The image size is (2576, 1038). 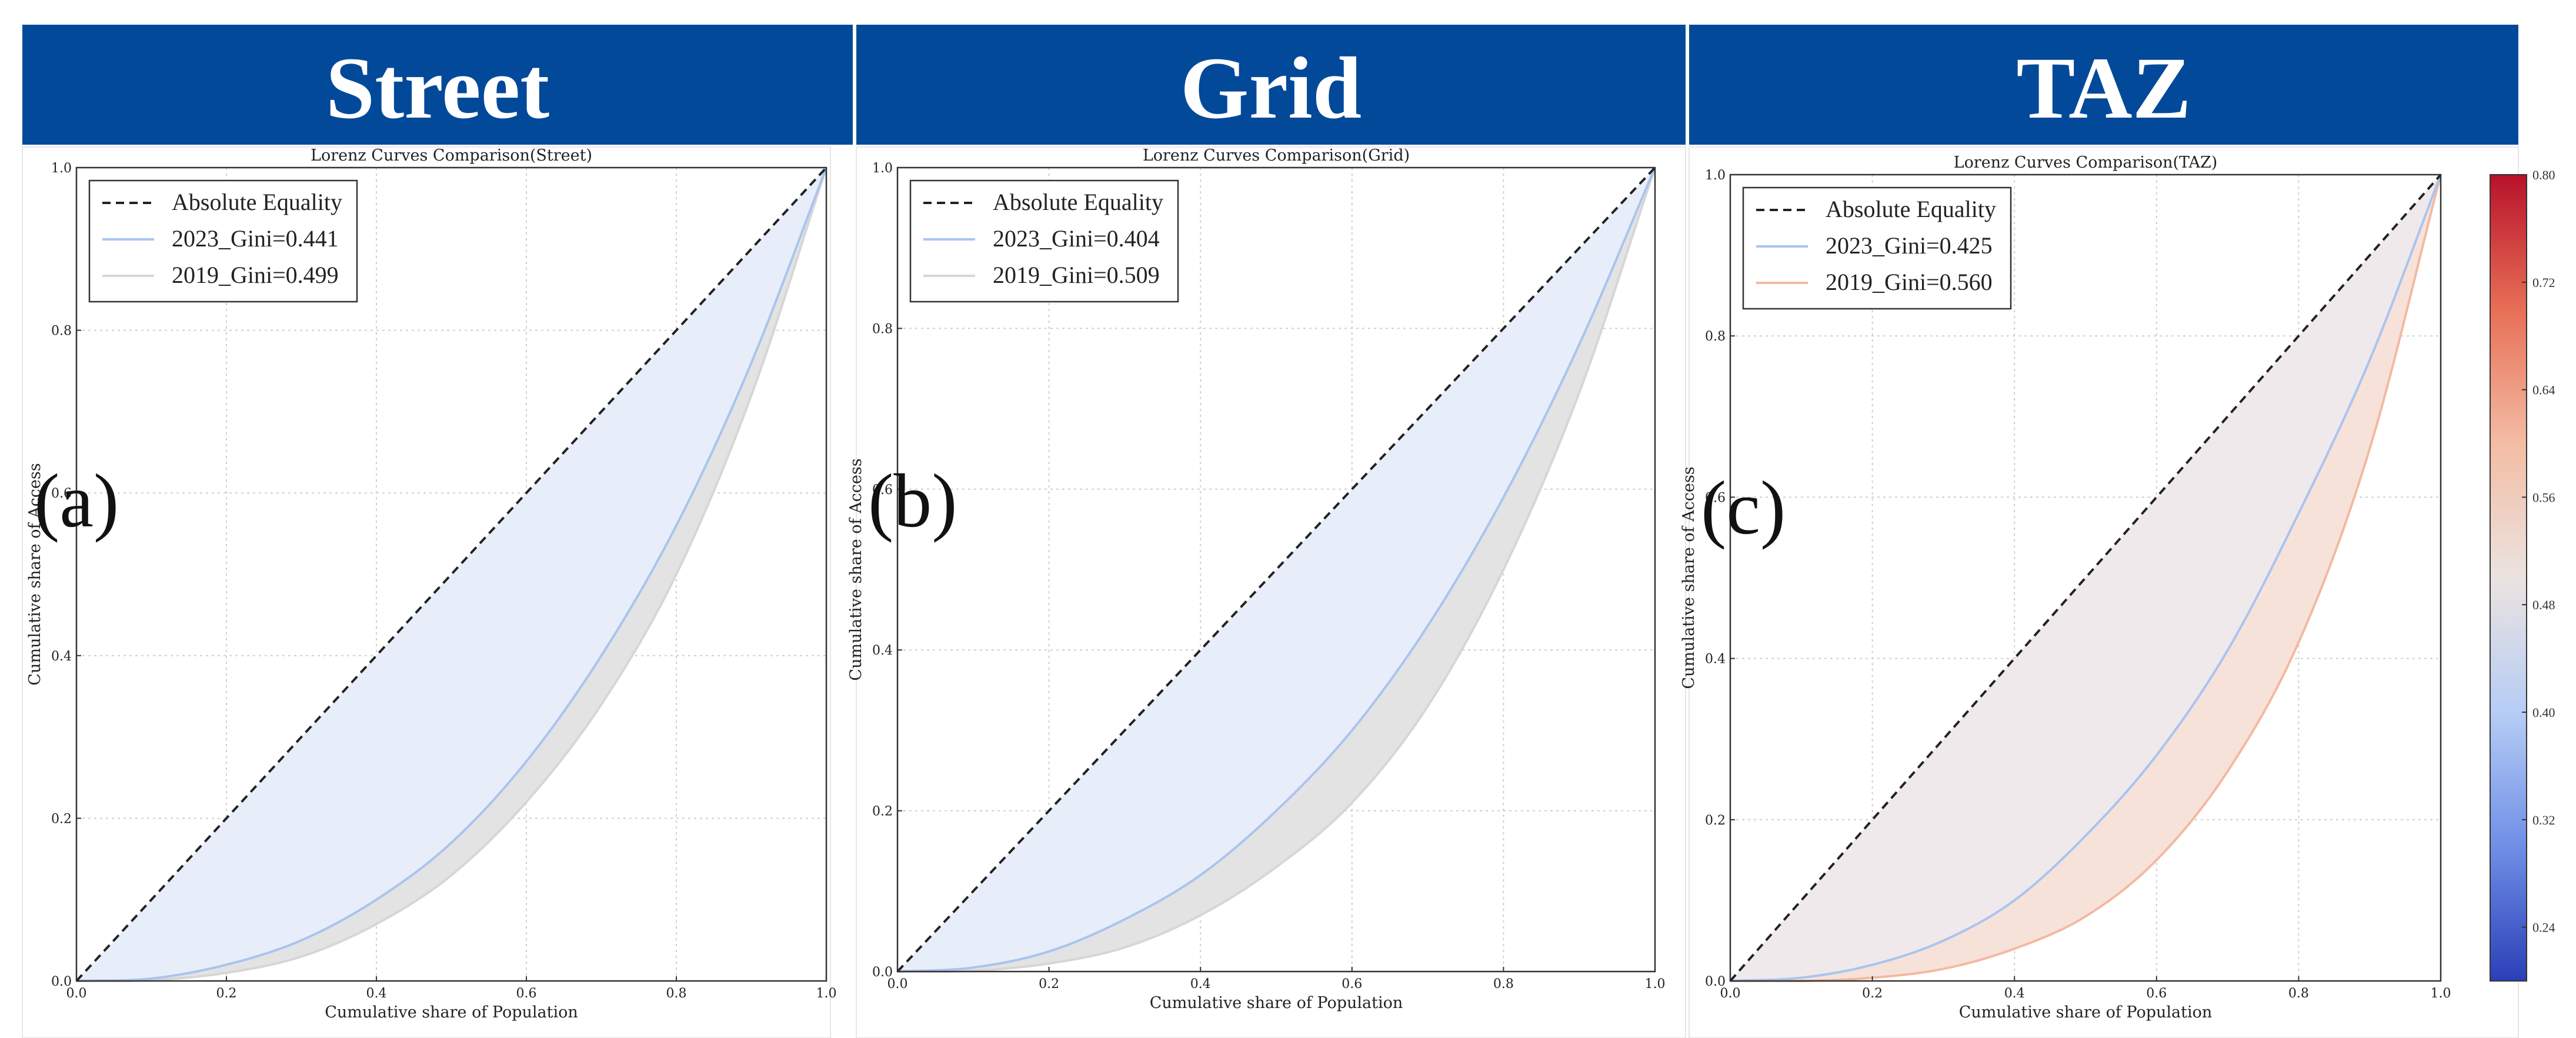 What do you see at coordinates (2543, 283) in the screenshot?
I see `colorbar-tick-label: 0.72` at bounding box center [2543, 283].